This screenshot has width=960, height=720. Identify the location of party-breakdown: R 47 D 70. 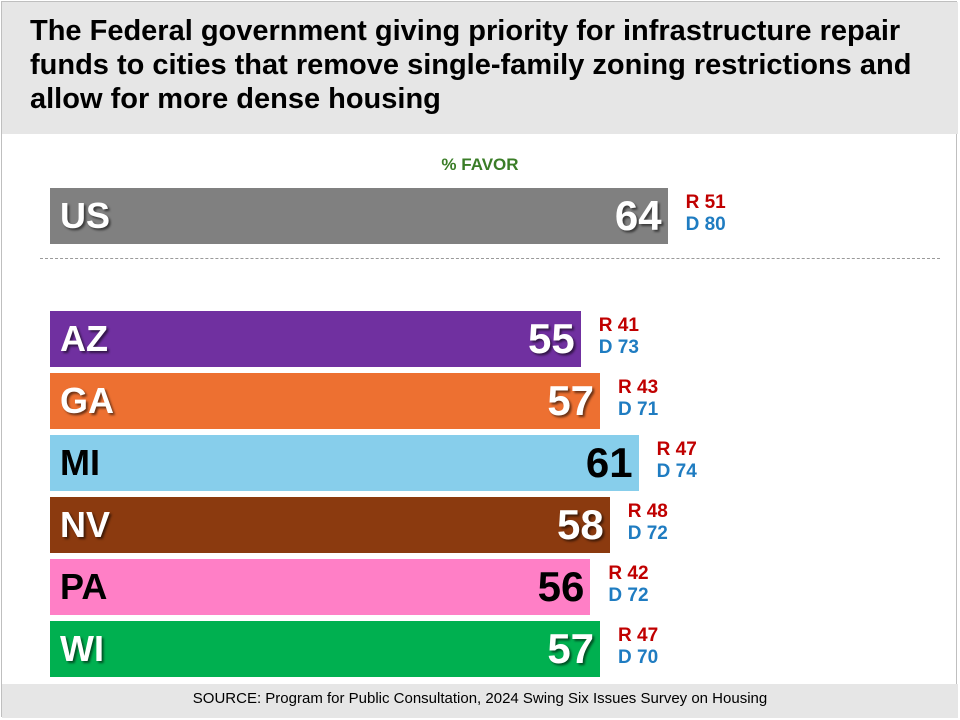
(638, 647).